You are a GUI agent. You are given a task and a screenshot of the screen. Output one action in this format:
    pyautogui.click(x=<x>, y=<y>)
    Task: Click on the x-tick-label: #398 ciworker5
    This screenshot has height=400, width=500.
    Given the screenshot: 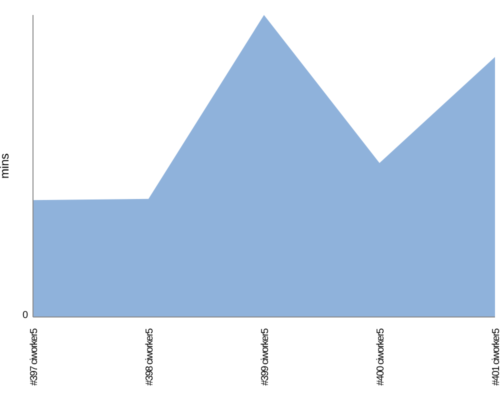 What is the action you would take?
    pyautogui.click(x=150, y=357)
    